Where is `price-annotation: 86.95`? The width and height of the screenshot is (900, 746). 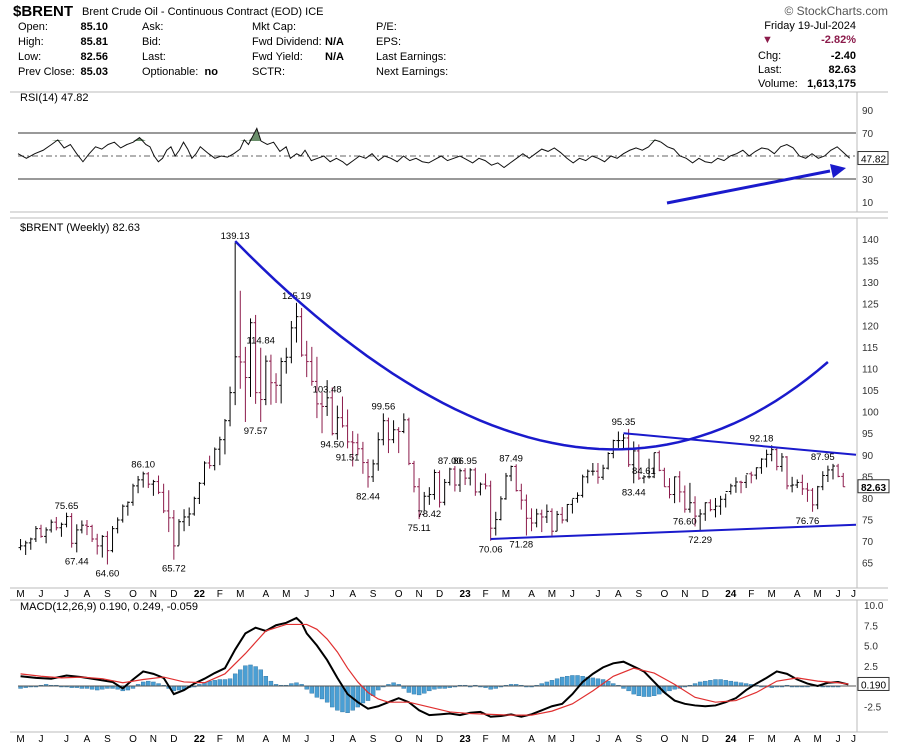
price-annotation: 86.95 is located at coordinates (465, 461).